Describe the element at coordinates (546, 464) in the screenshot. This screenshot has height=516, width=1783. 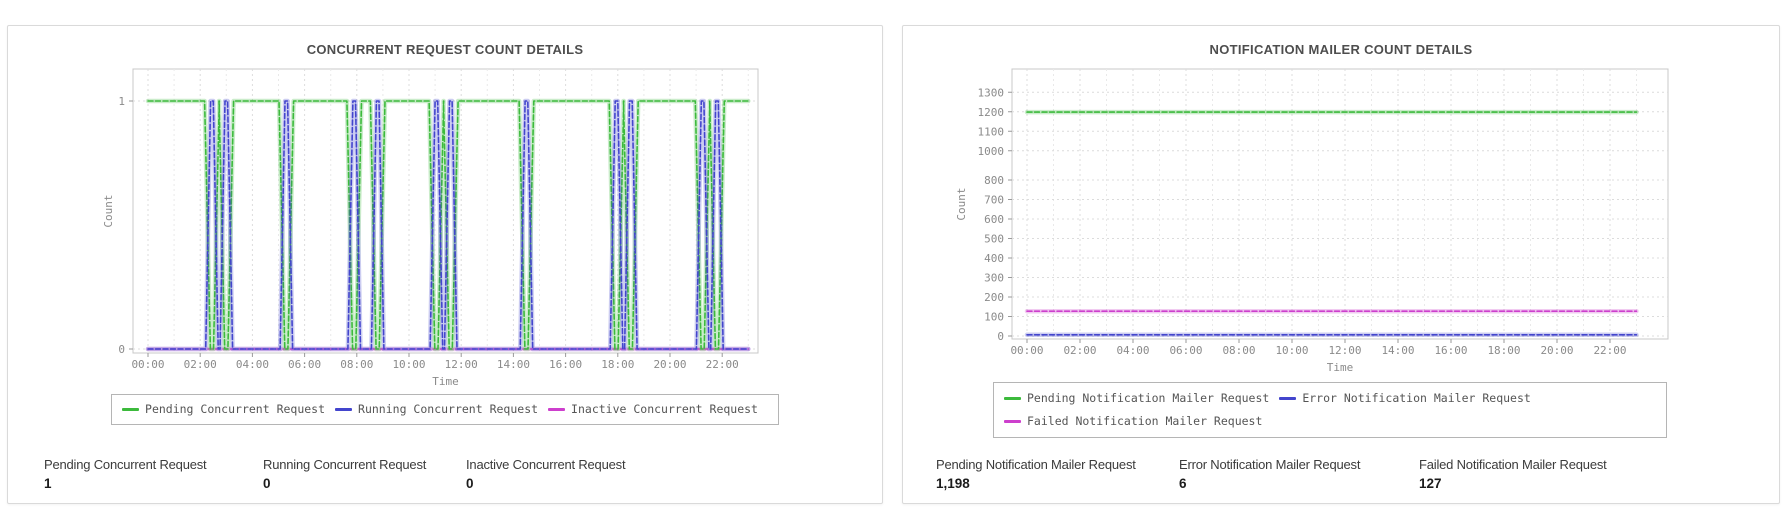
I see `stat-label: Inactive Concurrent Request` at that location.